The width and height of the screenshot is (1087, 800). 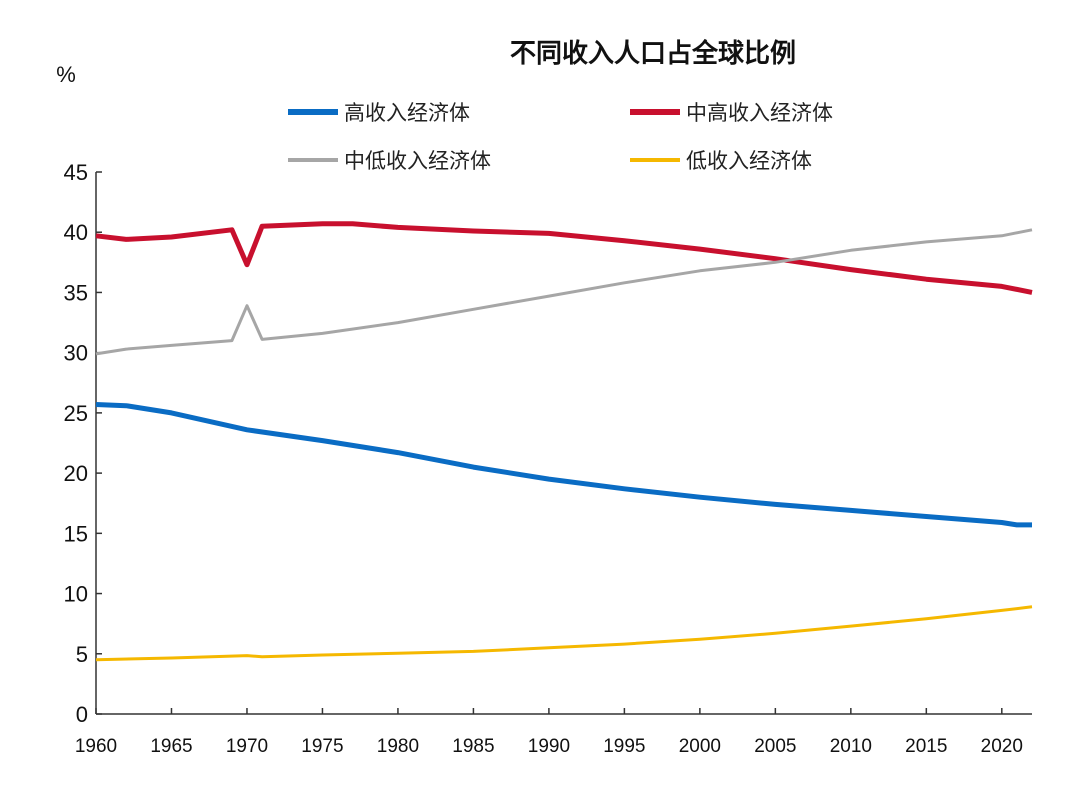 I want to click on x-tick-label: 1960, so click(x=96, y=746).